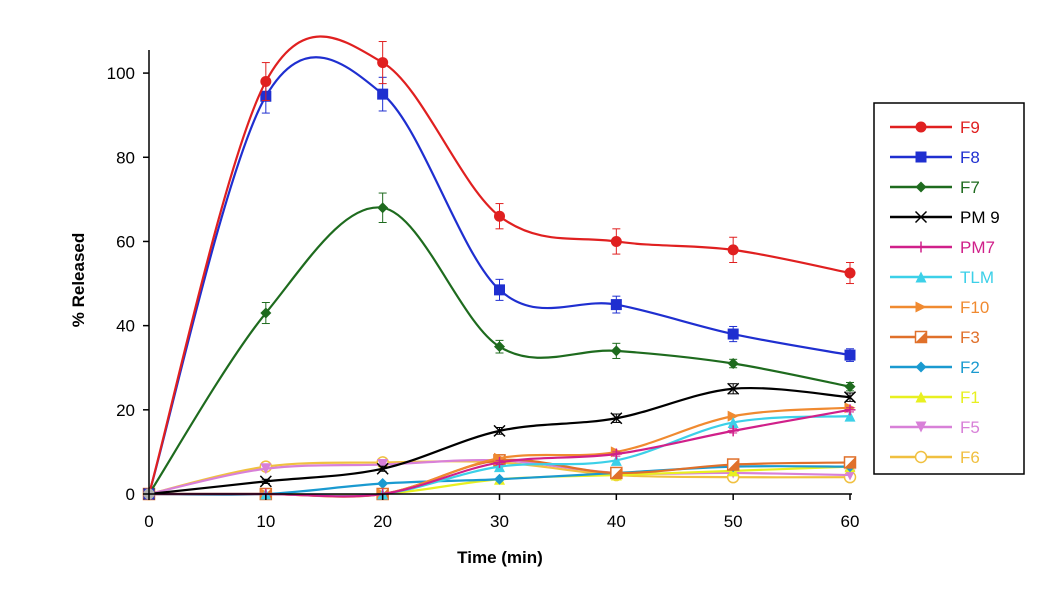  What do you see at coordinates (970, 157) in the screenshot?
I see `legend-label-f8: F8` at bounding box center [970, 157].